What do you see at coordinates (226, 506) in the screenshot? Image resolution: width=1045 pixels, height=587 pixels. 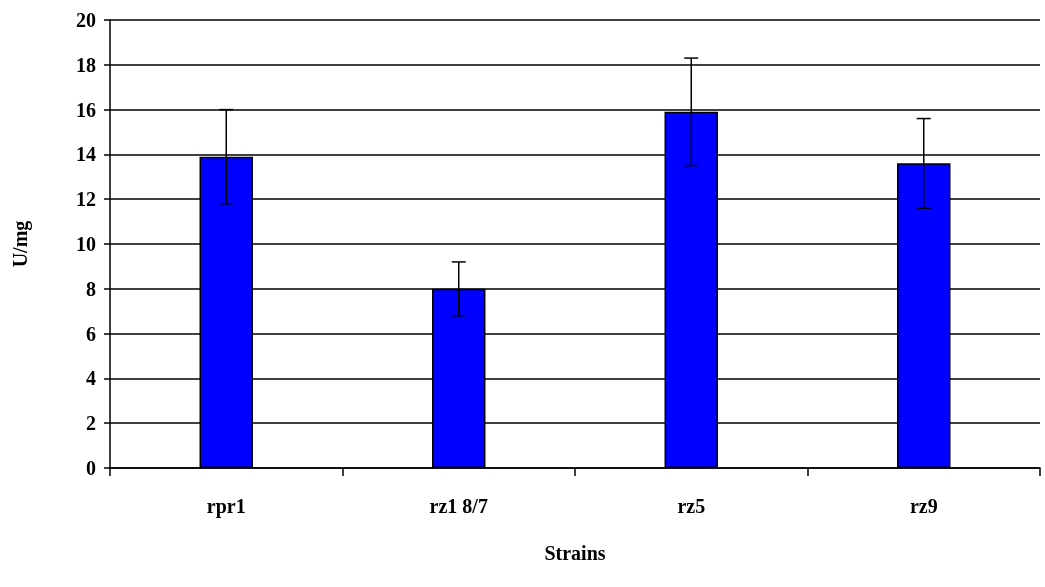 I see `x-tick-label: rpr1` at bounding box center [226, 506].